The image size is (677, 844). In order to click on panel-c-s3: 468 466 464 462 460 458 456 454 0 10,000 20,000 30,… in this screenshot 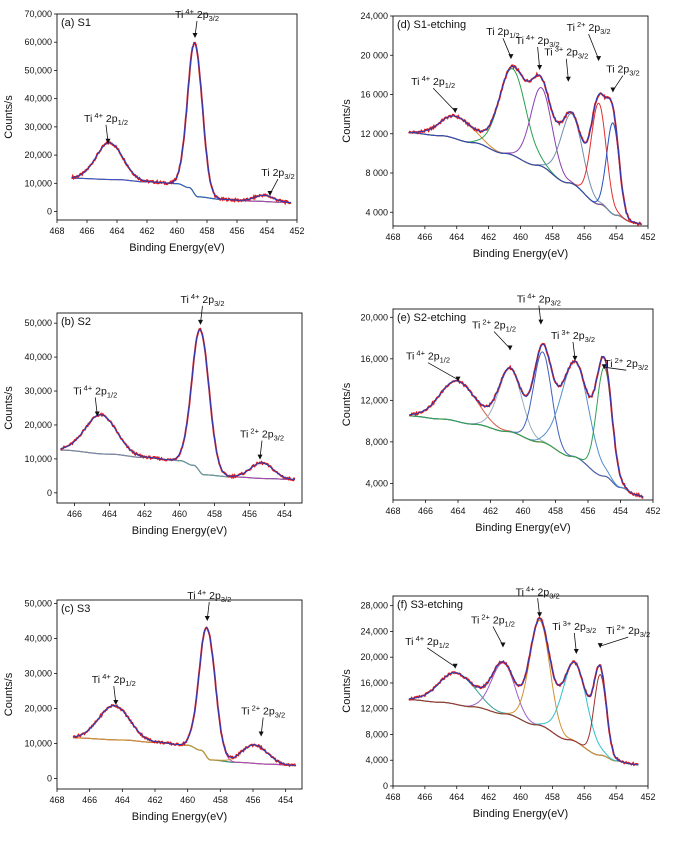, I will do `click(153, 705)`.